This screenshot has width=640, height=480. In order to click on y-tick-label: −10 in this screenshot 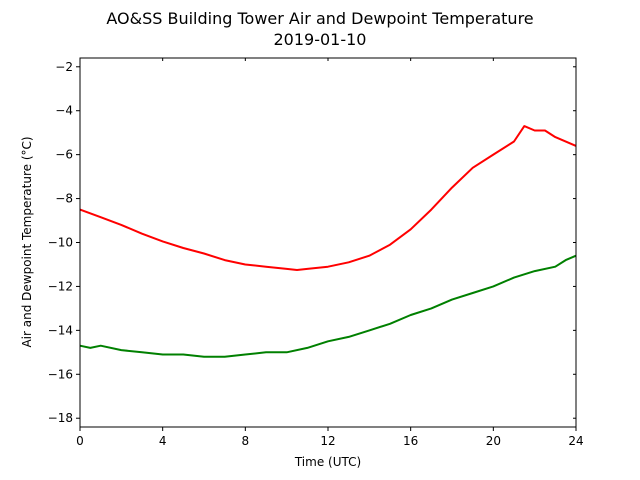, I will do `click(60, 243)`.